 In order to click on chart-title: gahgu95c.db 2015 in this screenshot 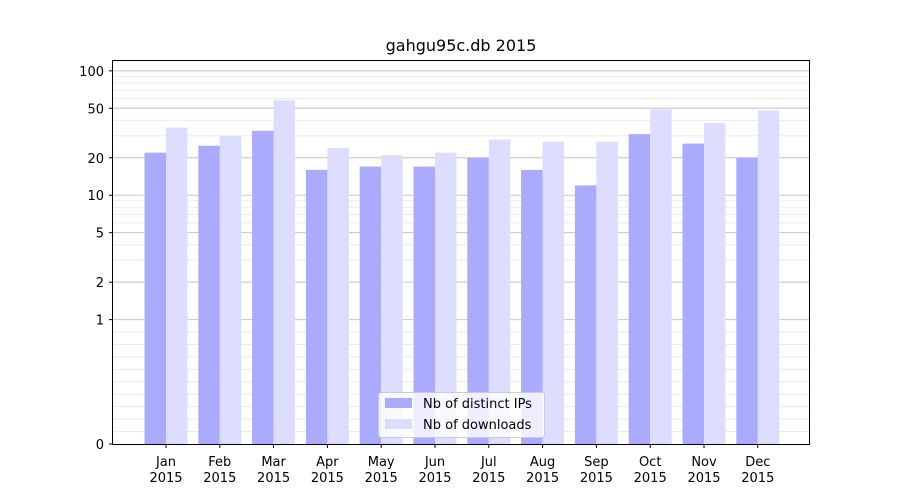, I will do `click(461, 45)`.